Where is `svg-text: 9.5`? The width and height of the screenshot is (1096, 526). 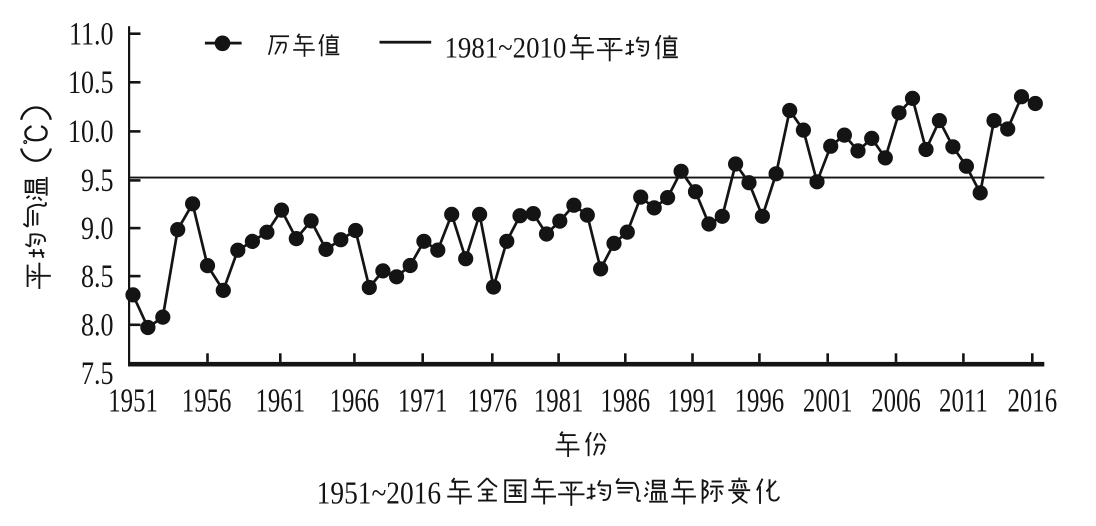
svg-text: 9.5 is located at coordinates (97, 181).